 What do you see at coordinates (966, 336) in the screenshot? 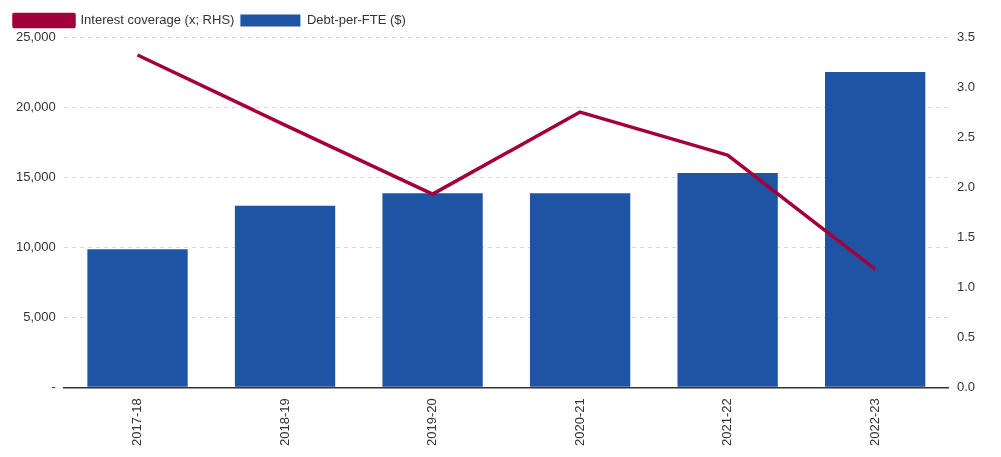
I see `y2-tick-label: 0.5` at bounding box center [966, 336].